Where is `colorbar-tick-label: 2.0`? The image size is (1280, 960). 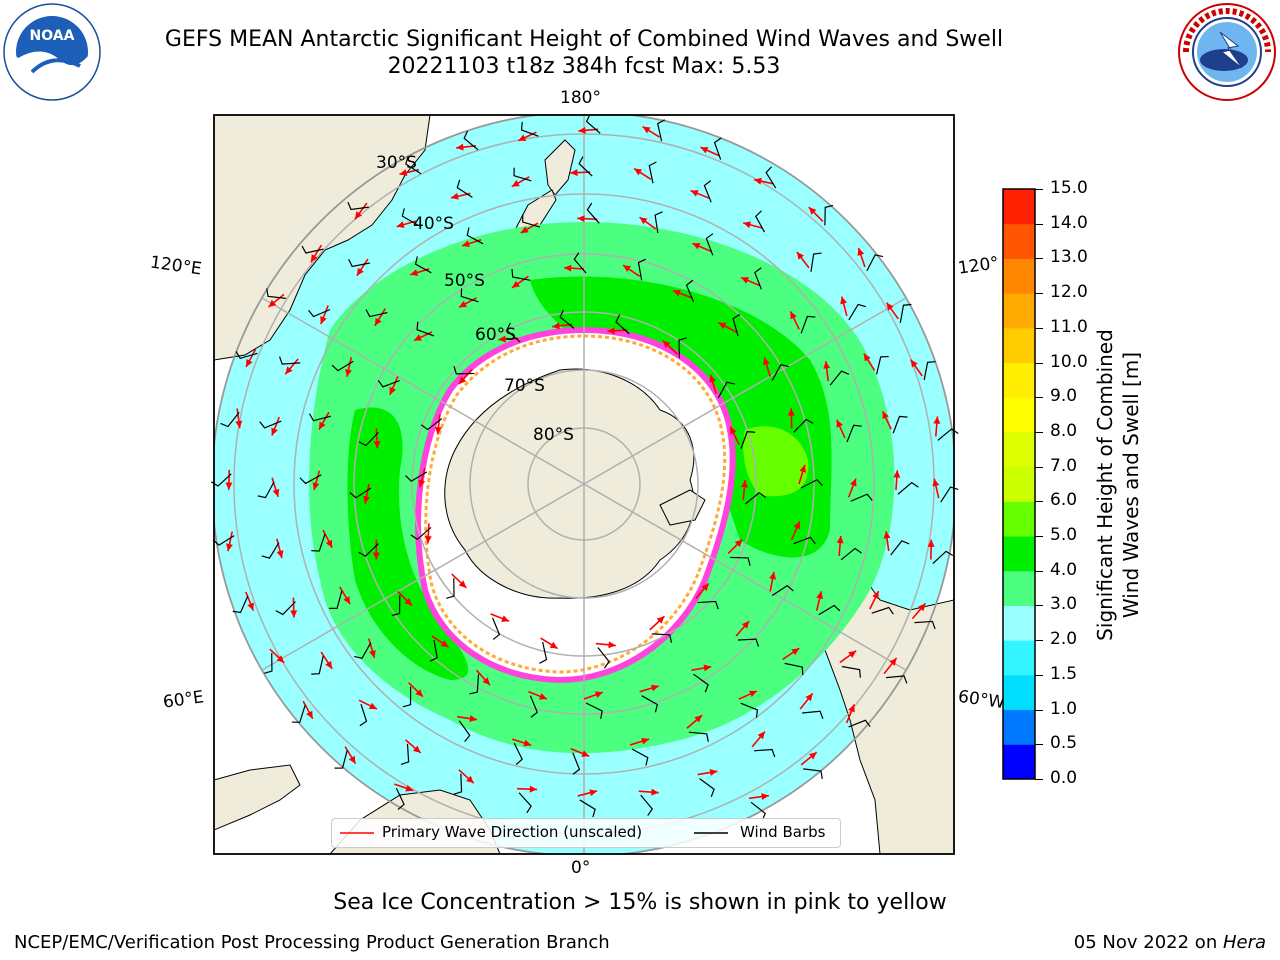 colorbar-tick-label: 2.0 is located at coordinates (1064, 639).